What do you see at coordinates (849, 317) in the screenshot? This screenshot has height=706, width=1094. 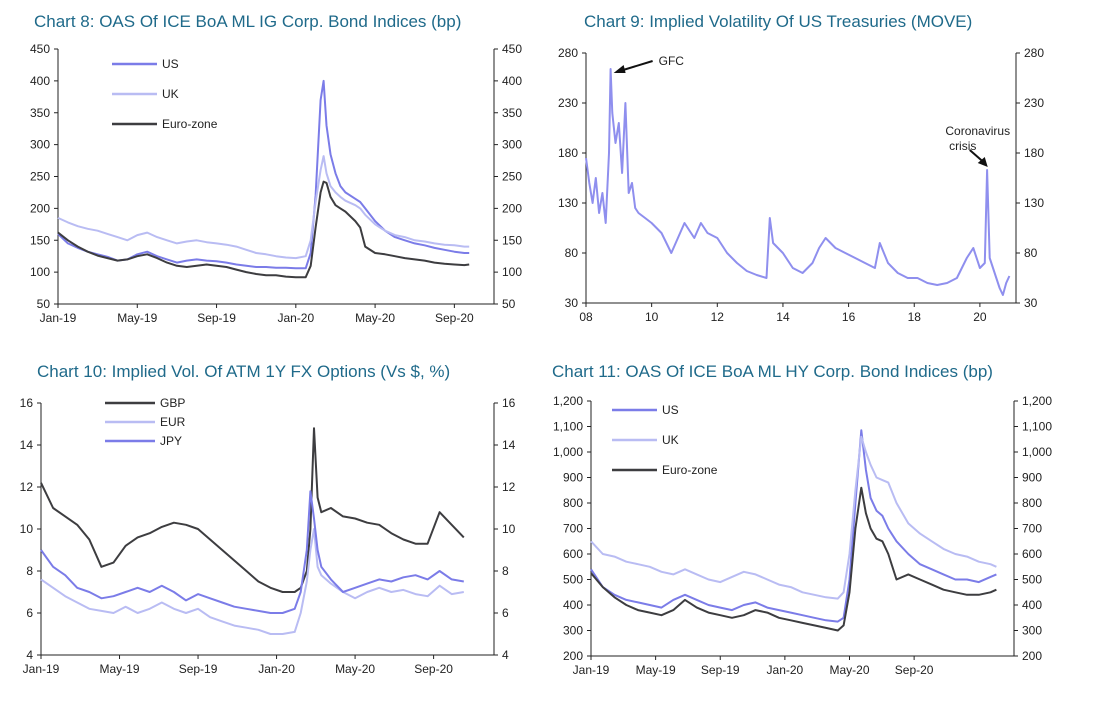 I see `x-tick-label: 16` at bounding box center [849, 317].